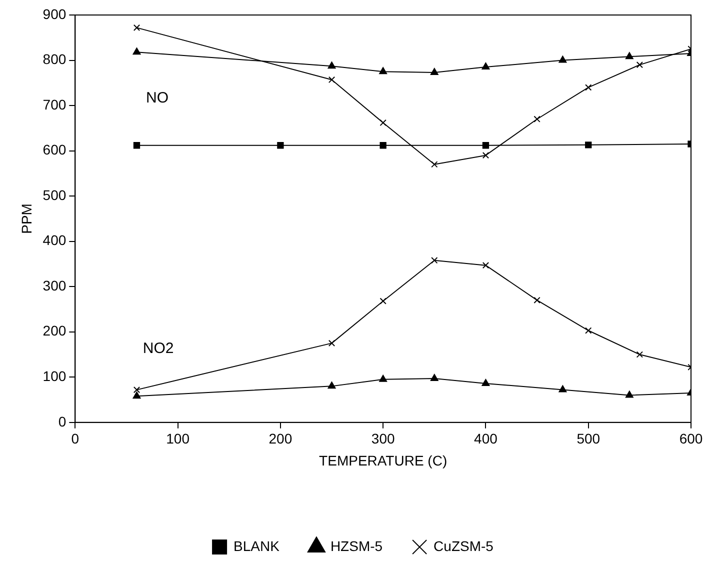 The image size is (713, 574). I want to click on y-tick-label: 400, so click(54, 240).